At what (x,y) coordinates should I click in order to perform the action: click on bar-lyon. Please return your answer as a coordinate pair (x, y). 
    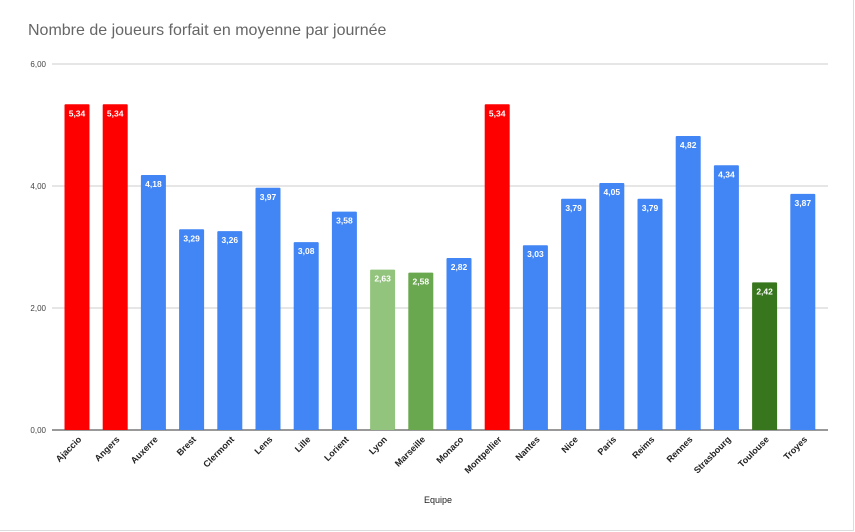
    Looking at the image, I should click on (383, 349).